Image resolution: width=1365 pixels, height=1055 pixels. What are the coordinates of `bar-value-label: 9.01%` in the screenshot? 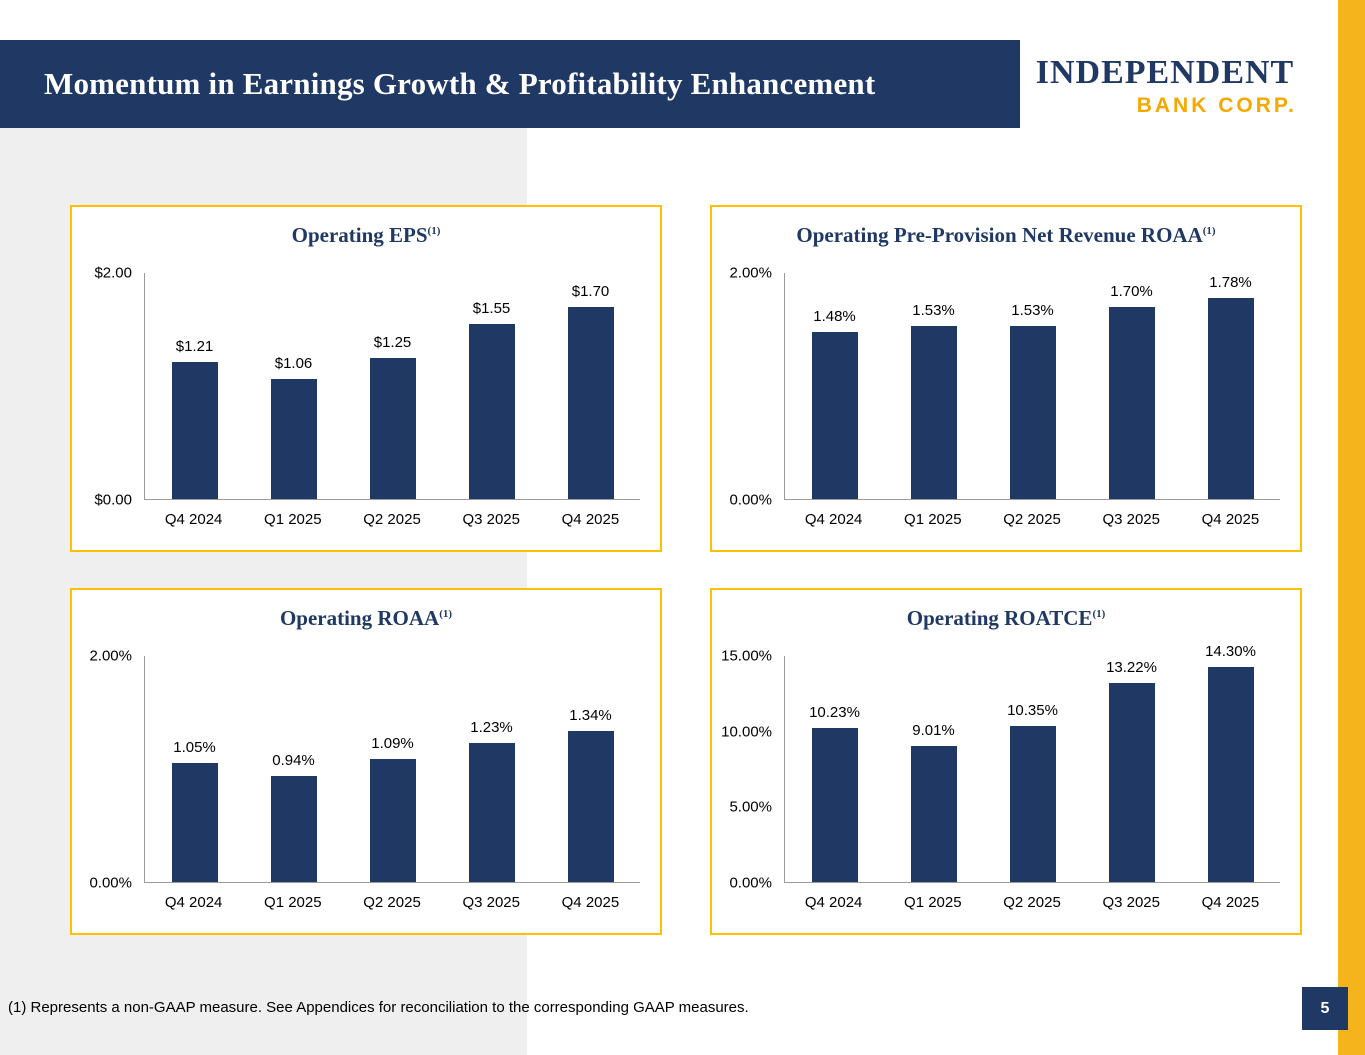 It's located at (933, 731).